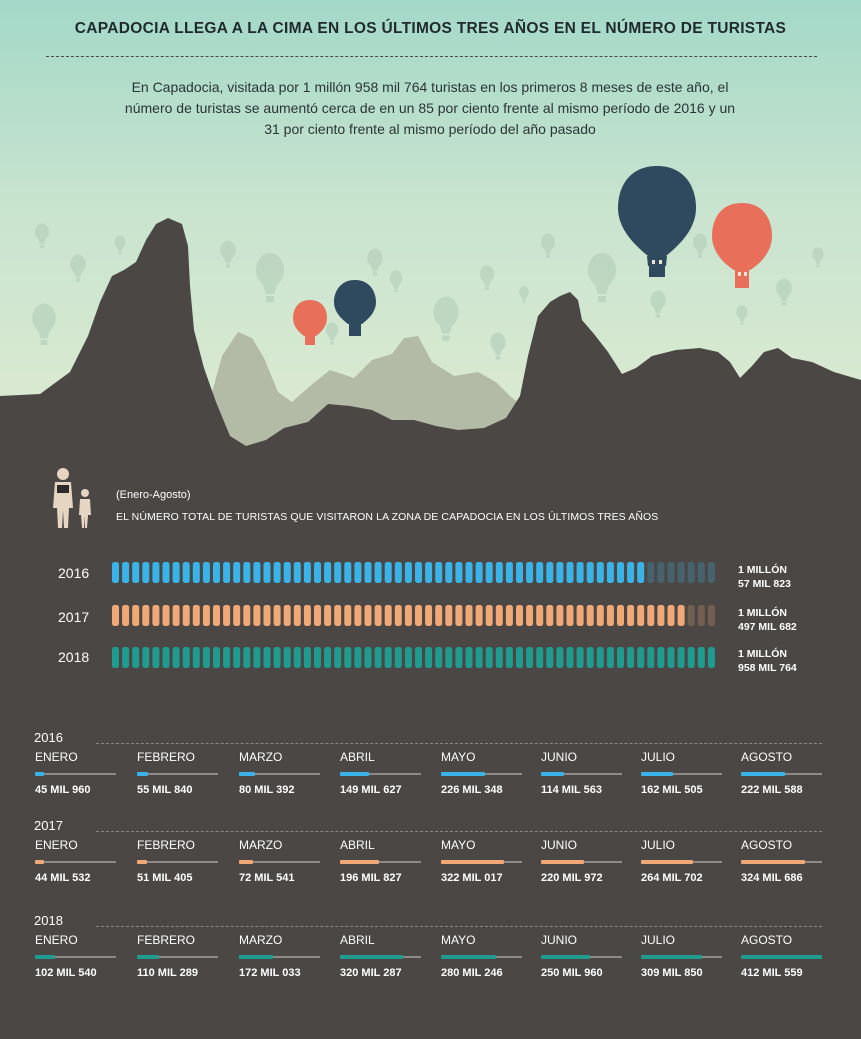  Describe the element at coordinates (177, 862) in the screenshot. I see `month-track-2017-febrero` at that location.